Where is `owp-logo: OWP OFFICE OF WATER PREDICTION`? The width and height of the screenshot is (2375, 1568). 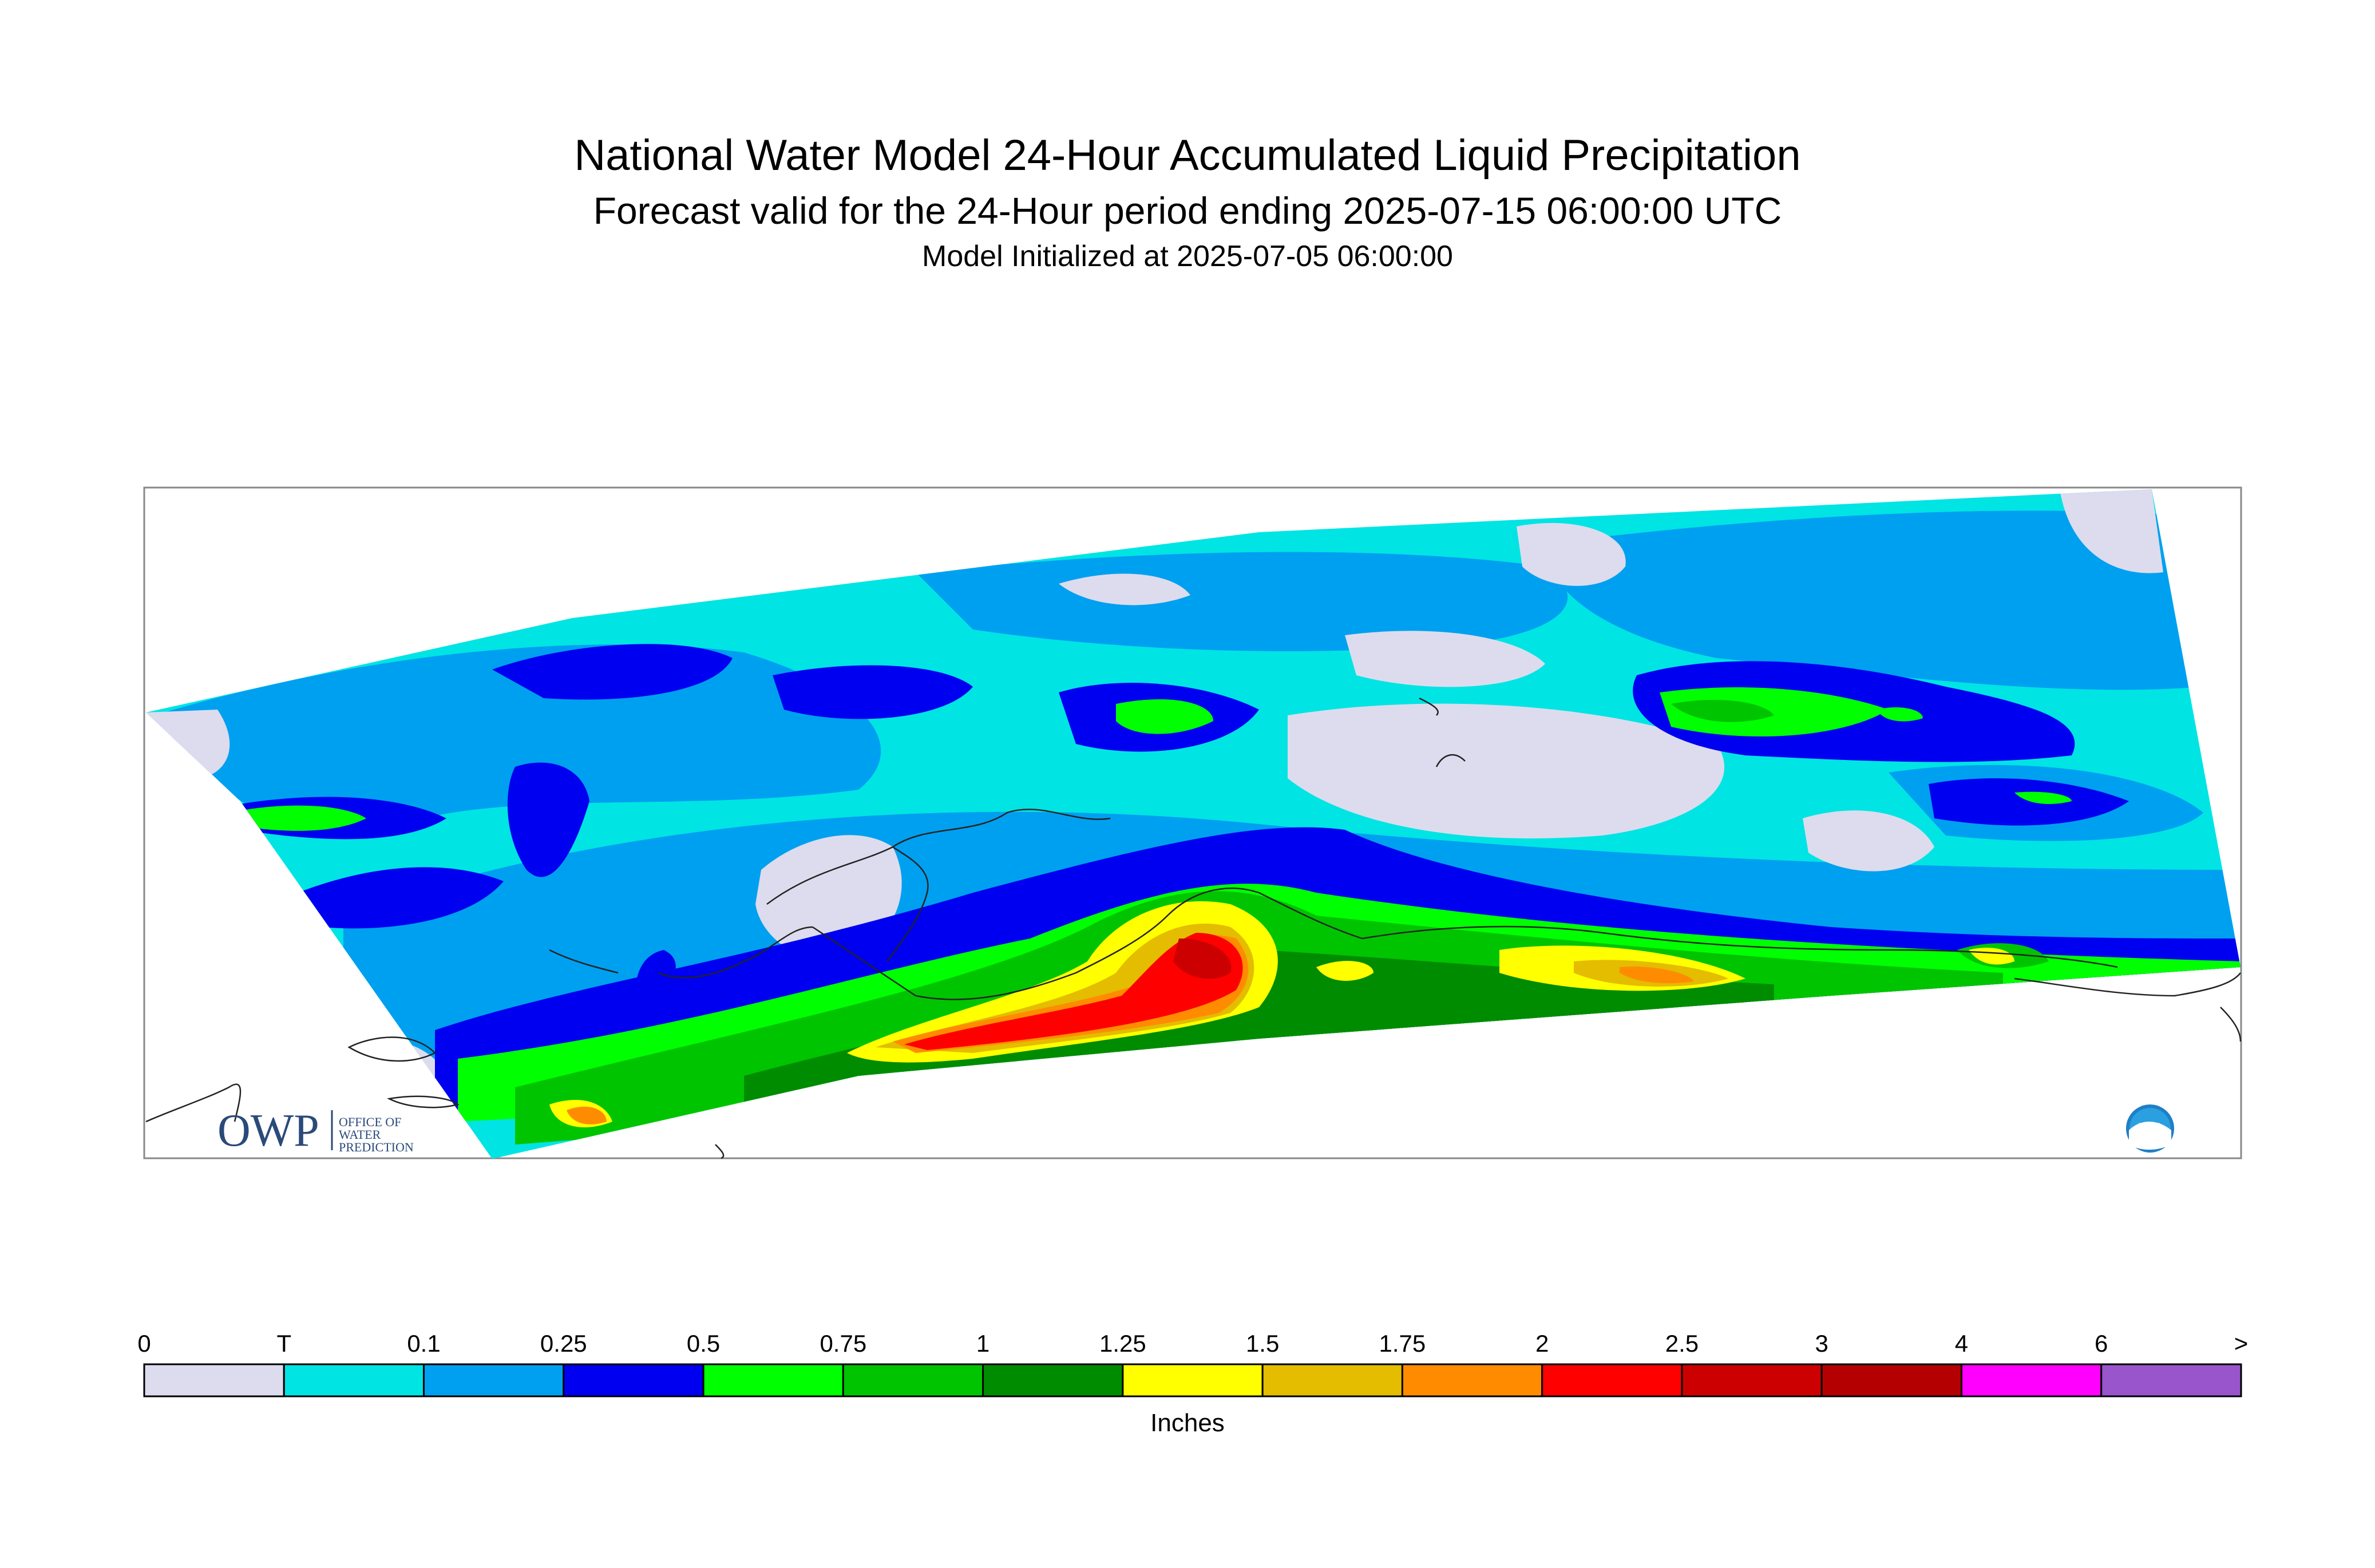 owp-logo: OWP OFFICE OF WATER PREDICTION is located at coordinates (315, 1131).